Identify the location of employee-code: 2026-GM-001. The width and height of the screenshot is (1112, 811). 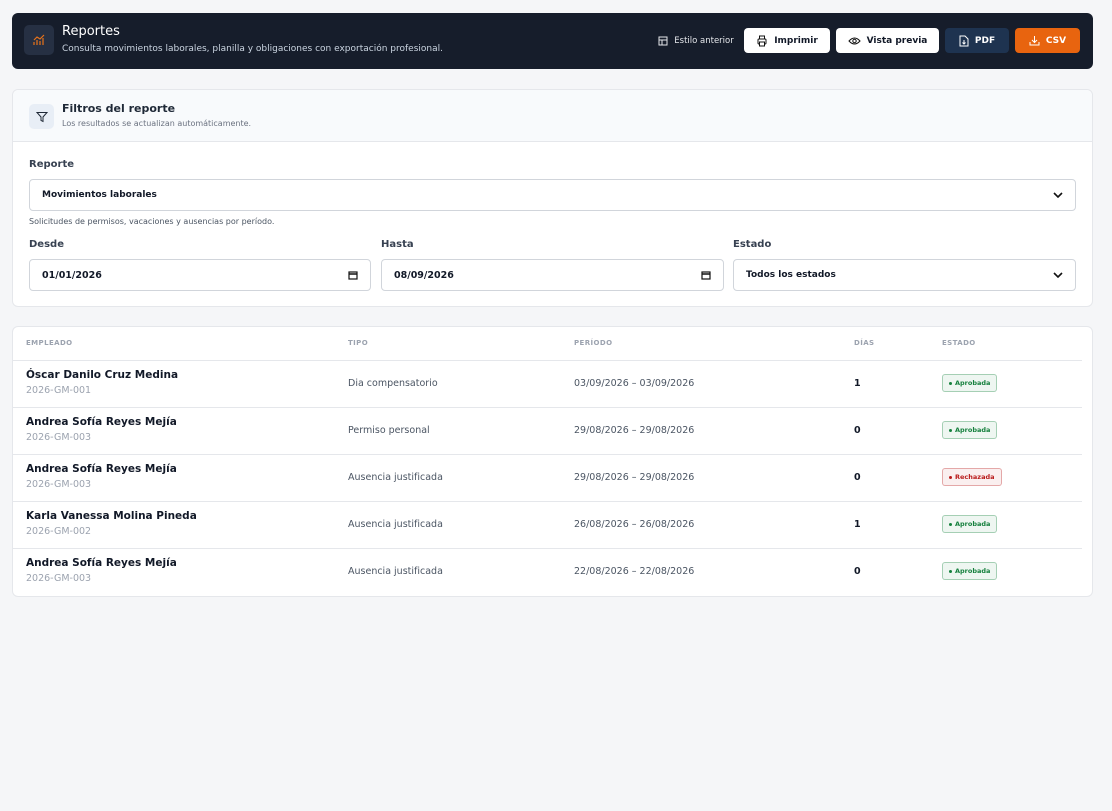
(59, 390).